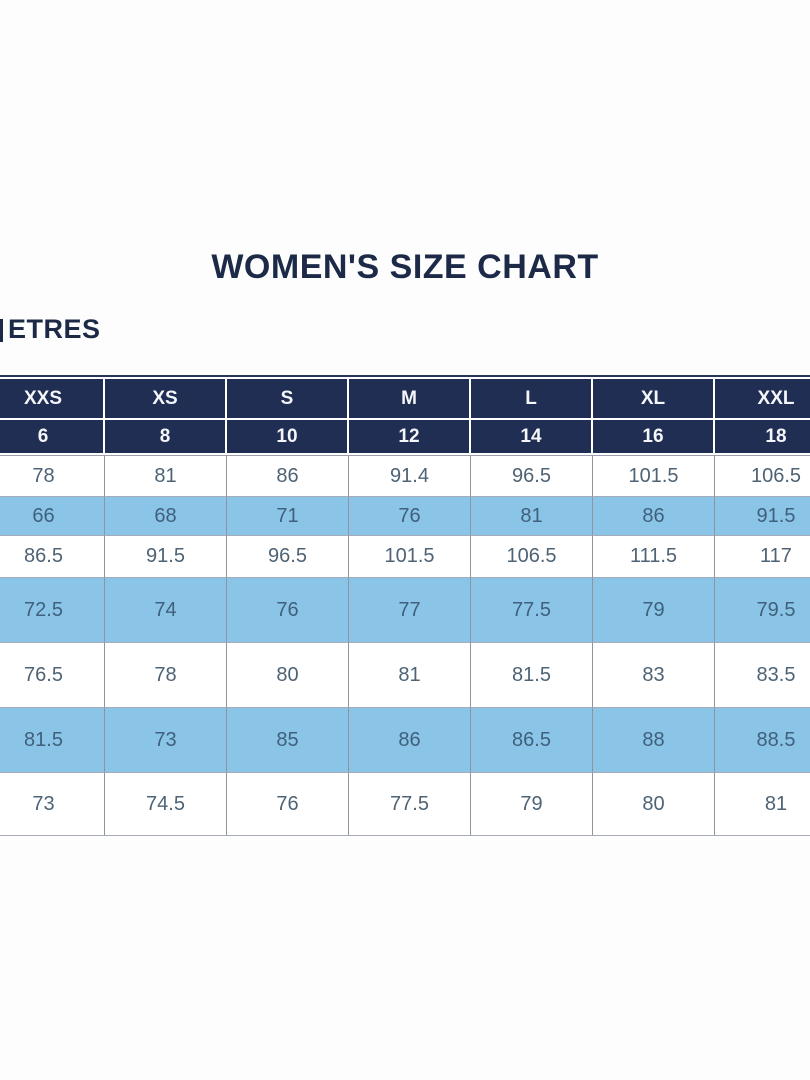 Image resolution: width=810 pixels, height=1080 pixels. Describe the element at coordinates (1, 330) in the screenshot. I see `cutoff-letter-fragment` at that location.